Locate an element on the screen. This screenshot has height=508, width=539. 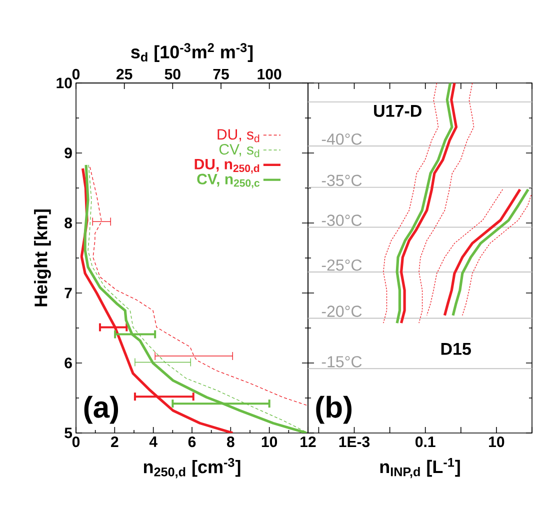
x-tick-label: 2 is located at coordinates (114, 441).